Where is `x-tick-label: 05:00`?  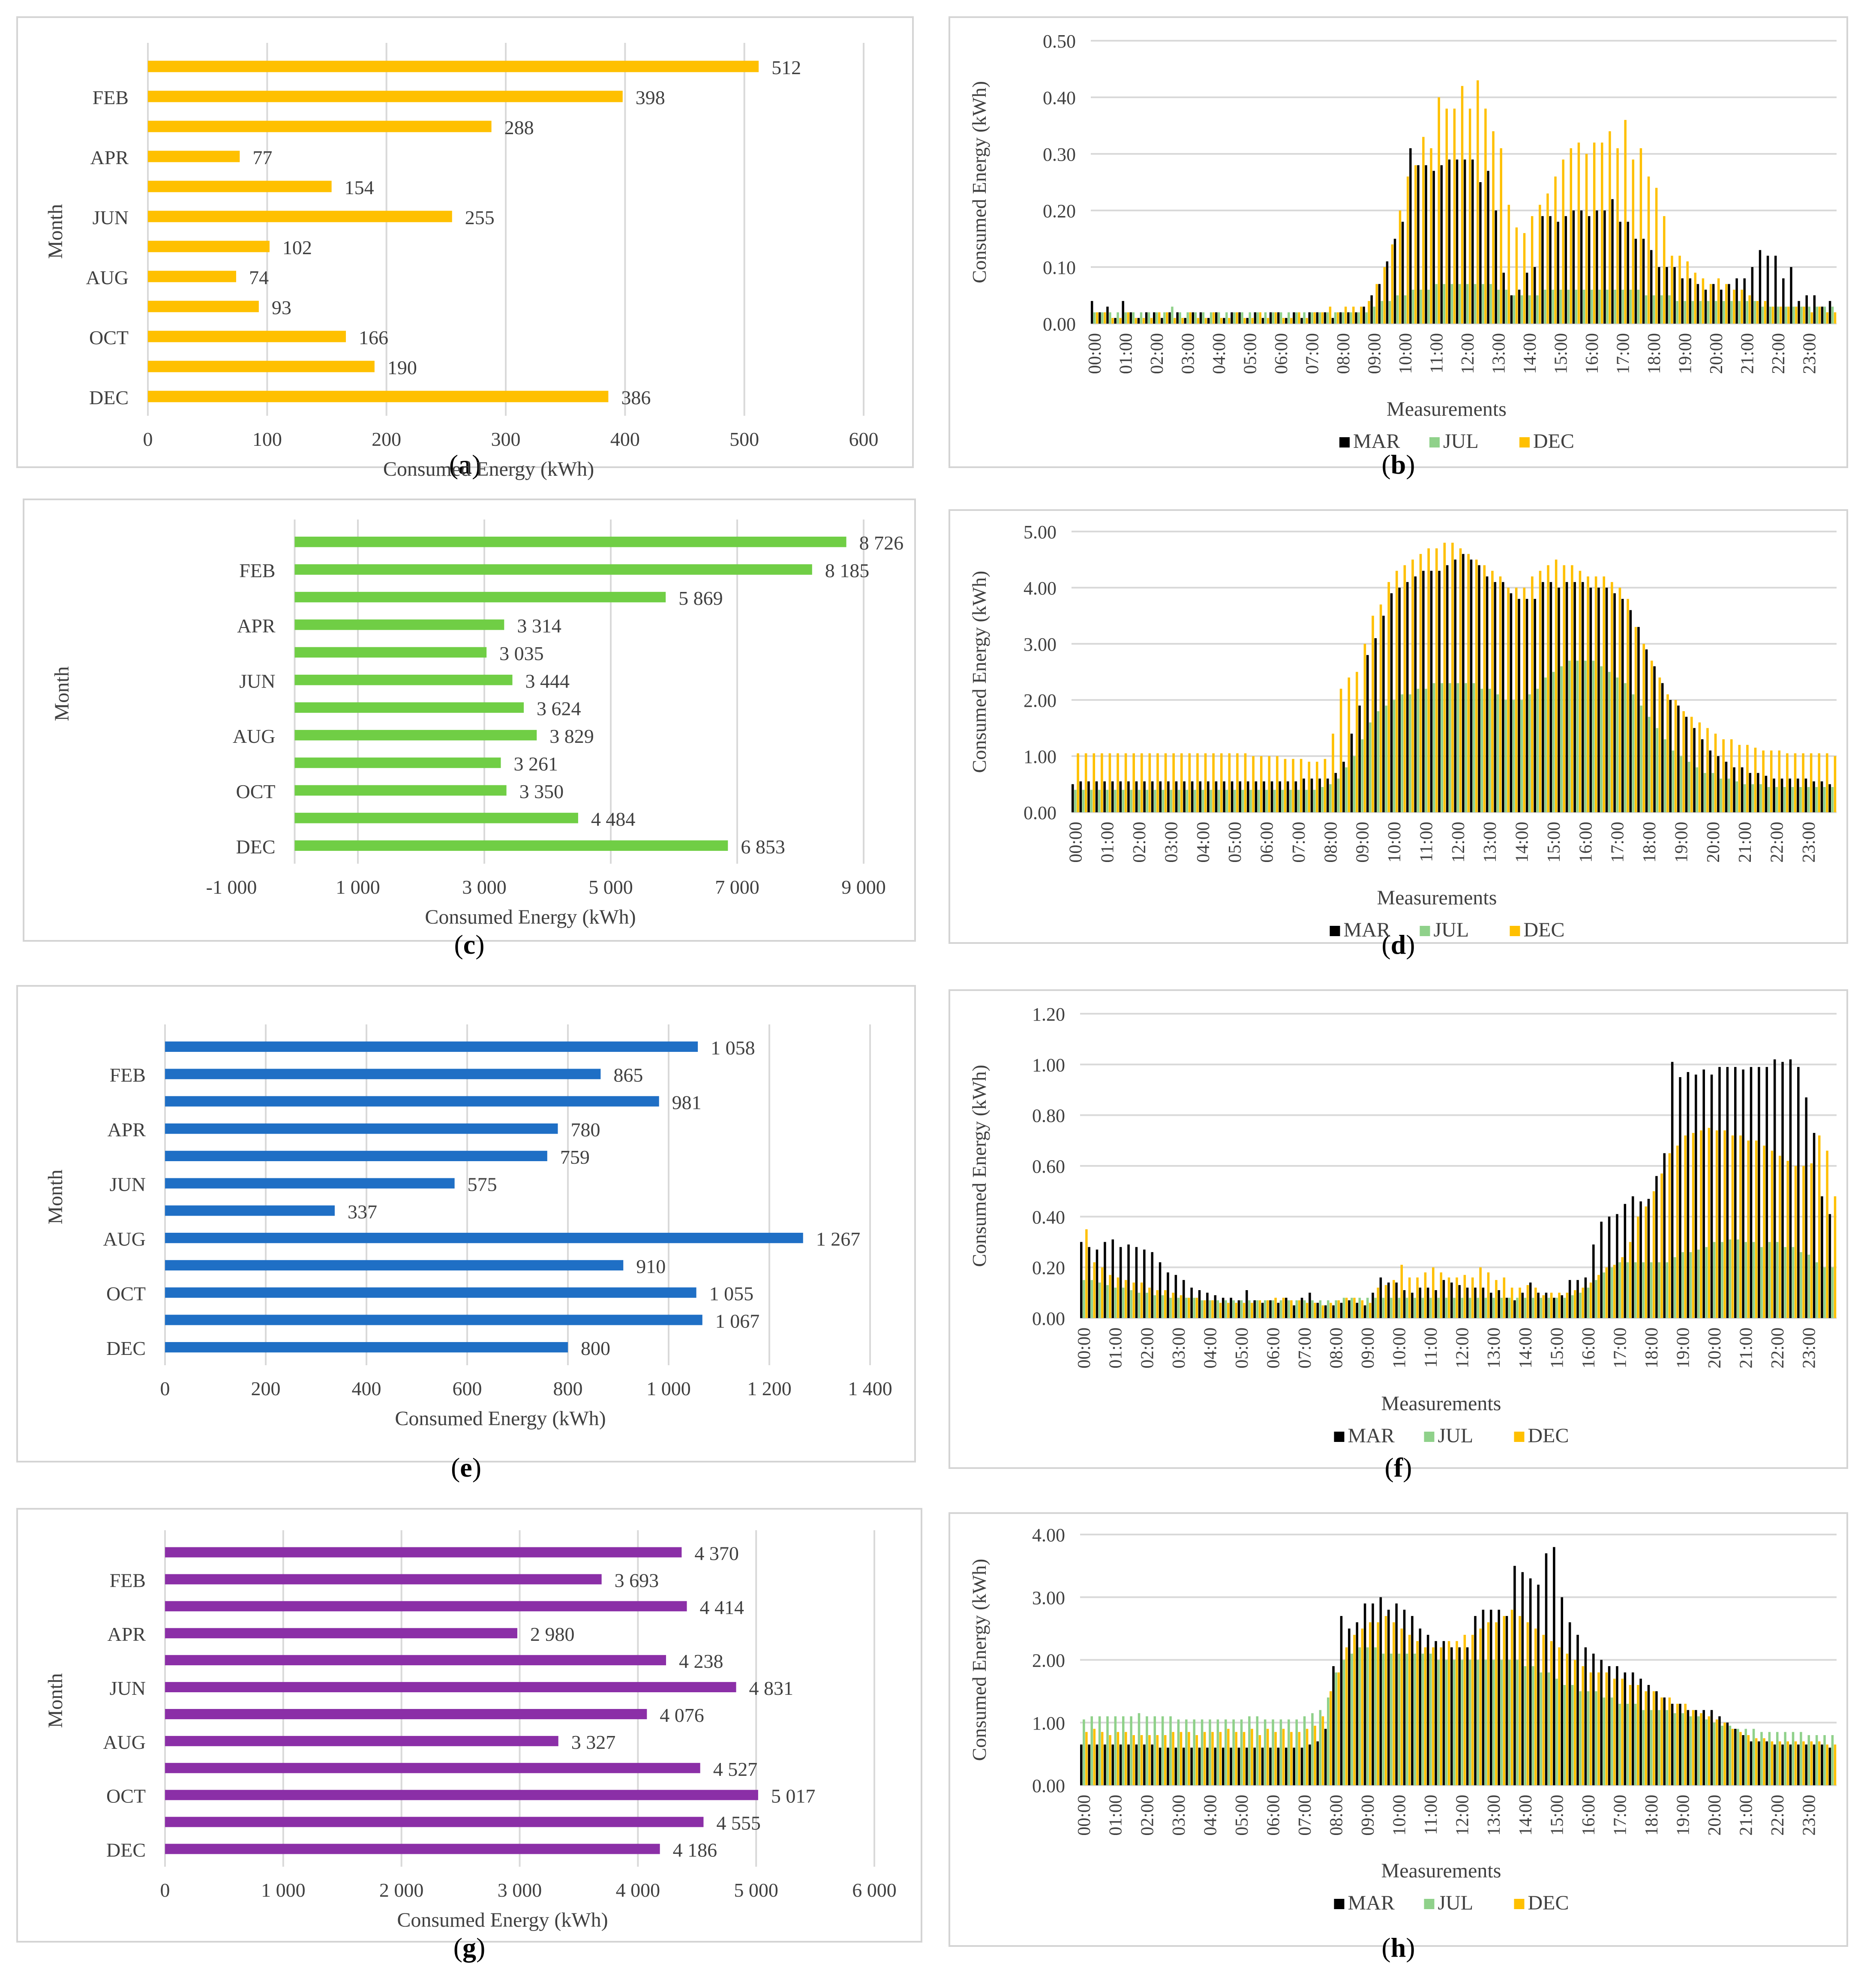
x-tick-label: 05:00 is located at coordinates (1251, 353).